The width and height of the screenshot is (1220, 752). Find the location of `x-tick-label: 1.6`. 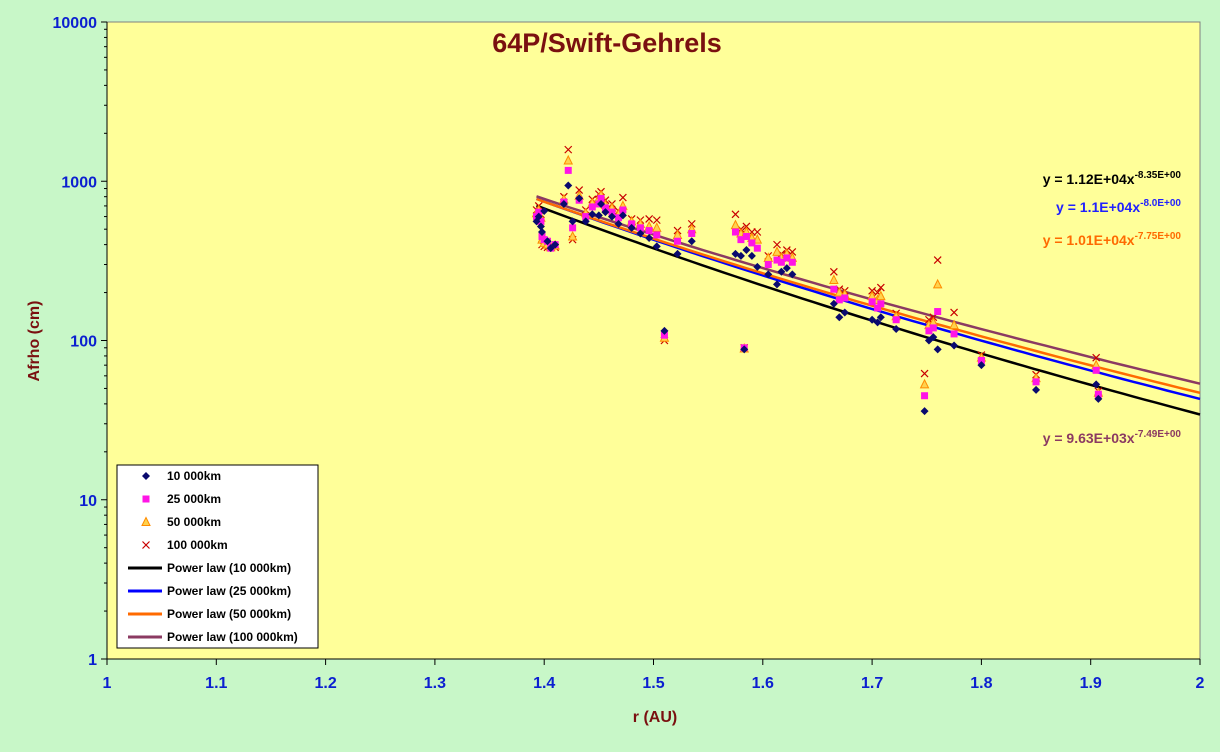

x-tick-label: 1.6 is located at coordinates (763, 683).